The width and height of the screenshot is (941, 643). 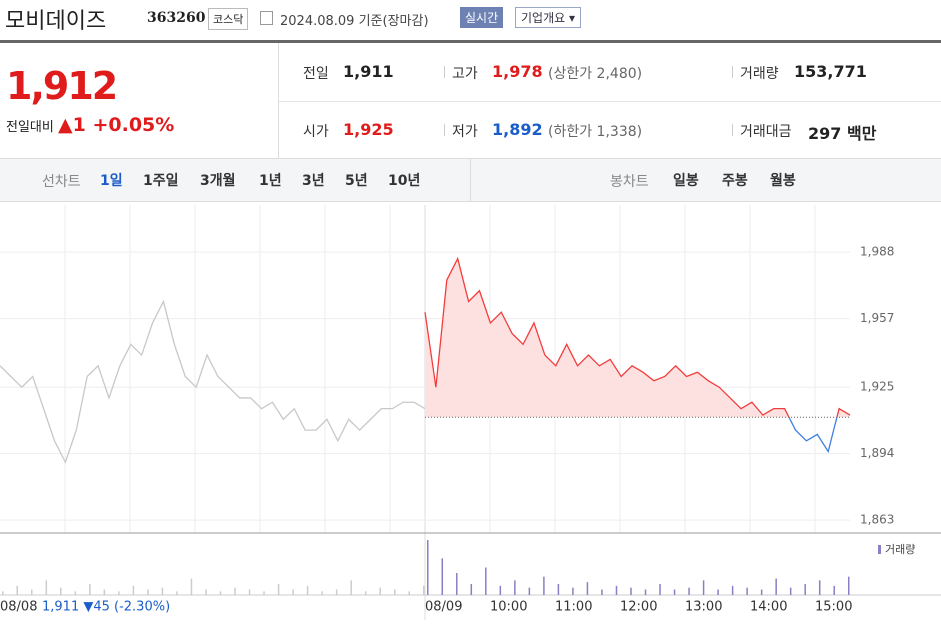 What do you see at coordinates (629, 182) in the screenshot?
I see `candle-label: 봉차트` at bounding box center [629, 182].